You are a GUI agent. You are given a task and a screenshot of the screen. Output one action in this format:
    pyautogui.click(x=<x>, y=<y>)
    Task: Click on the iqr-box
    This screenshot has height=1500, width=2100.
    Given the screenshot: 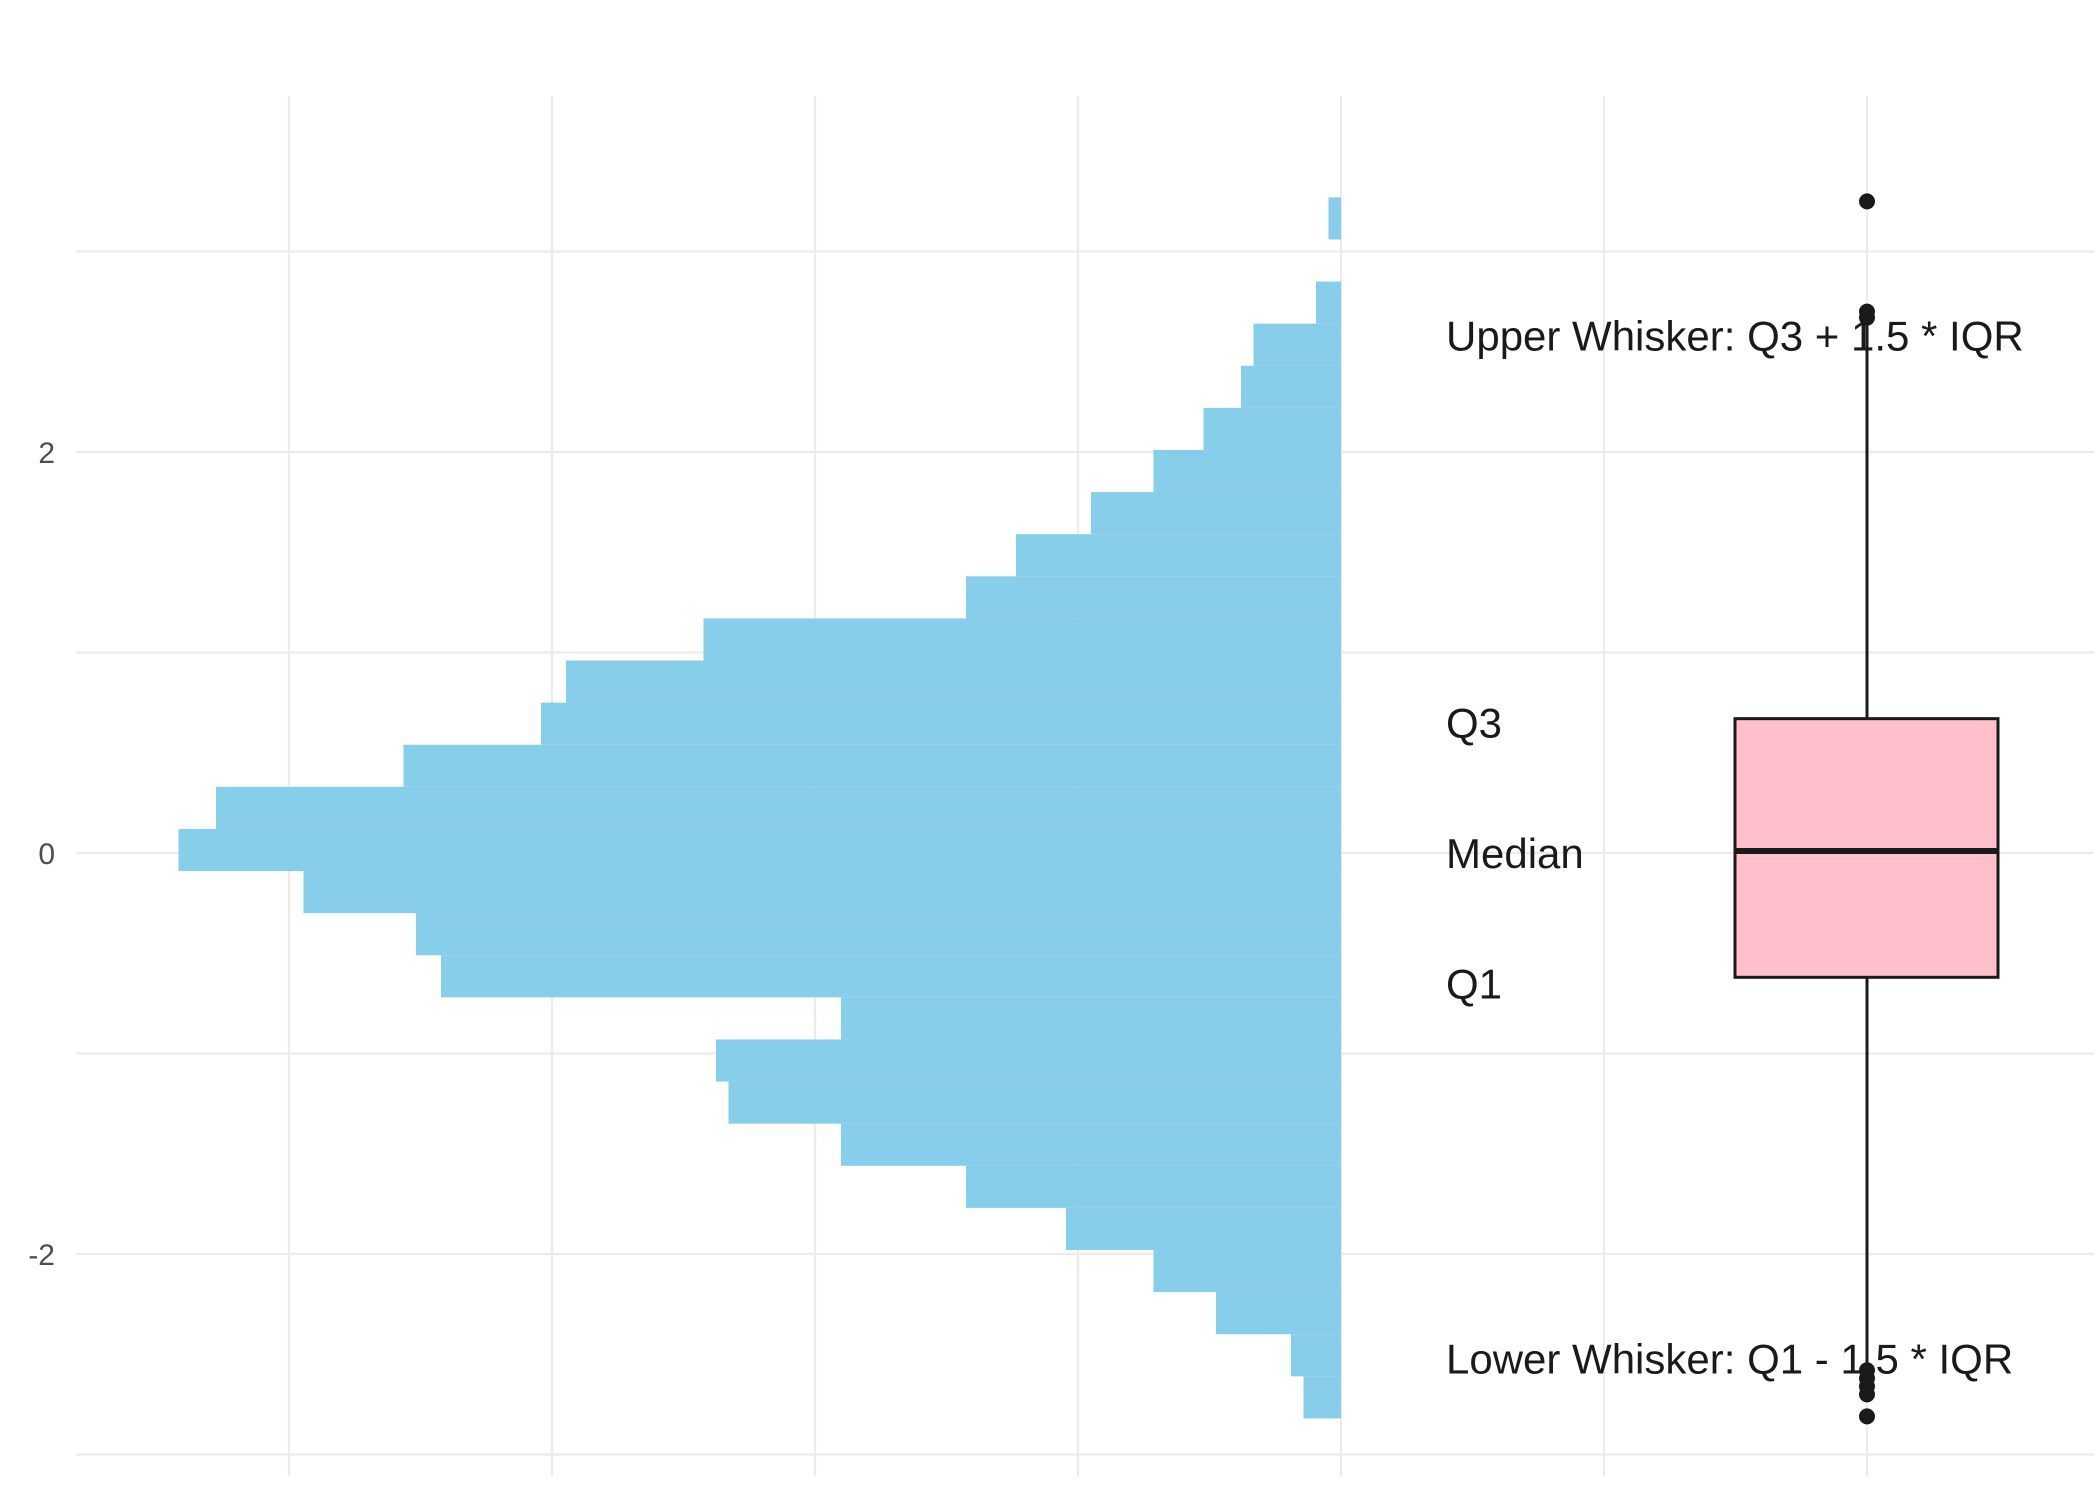 What is the action you would take?
    pyautogui.click(x=1866, y=848)
    